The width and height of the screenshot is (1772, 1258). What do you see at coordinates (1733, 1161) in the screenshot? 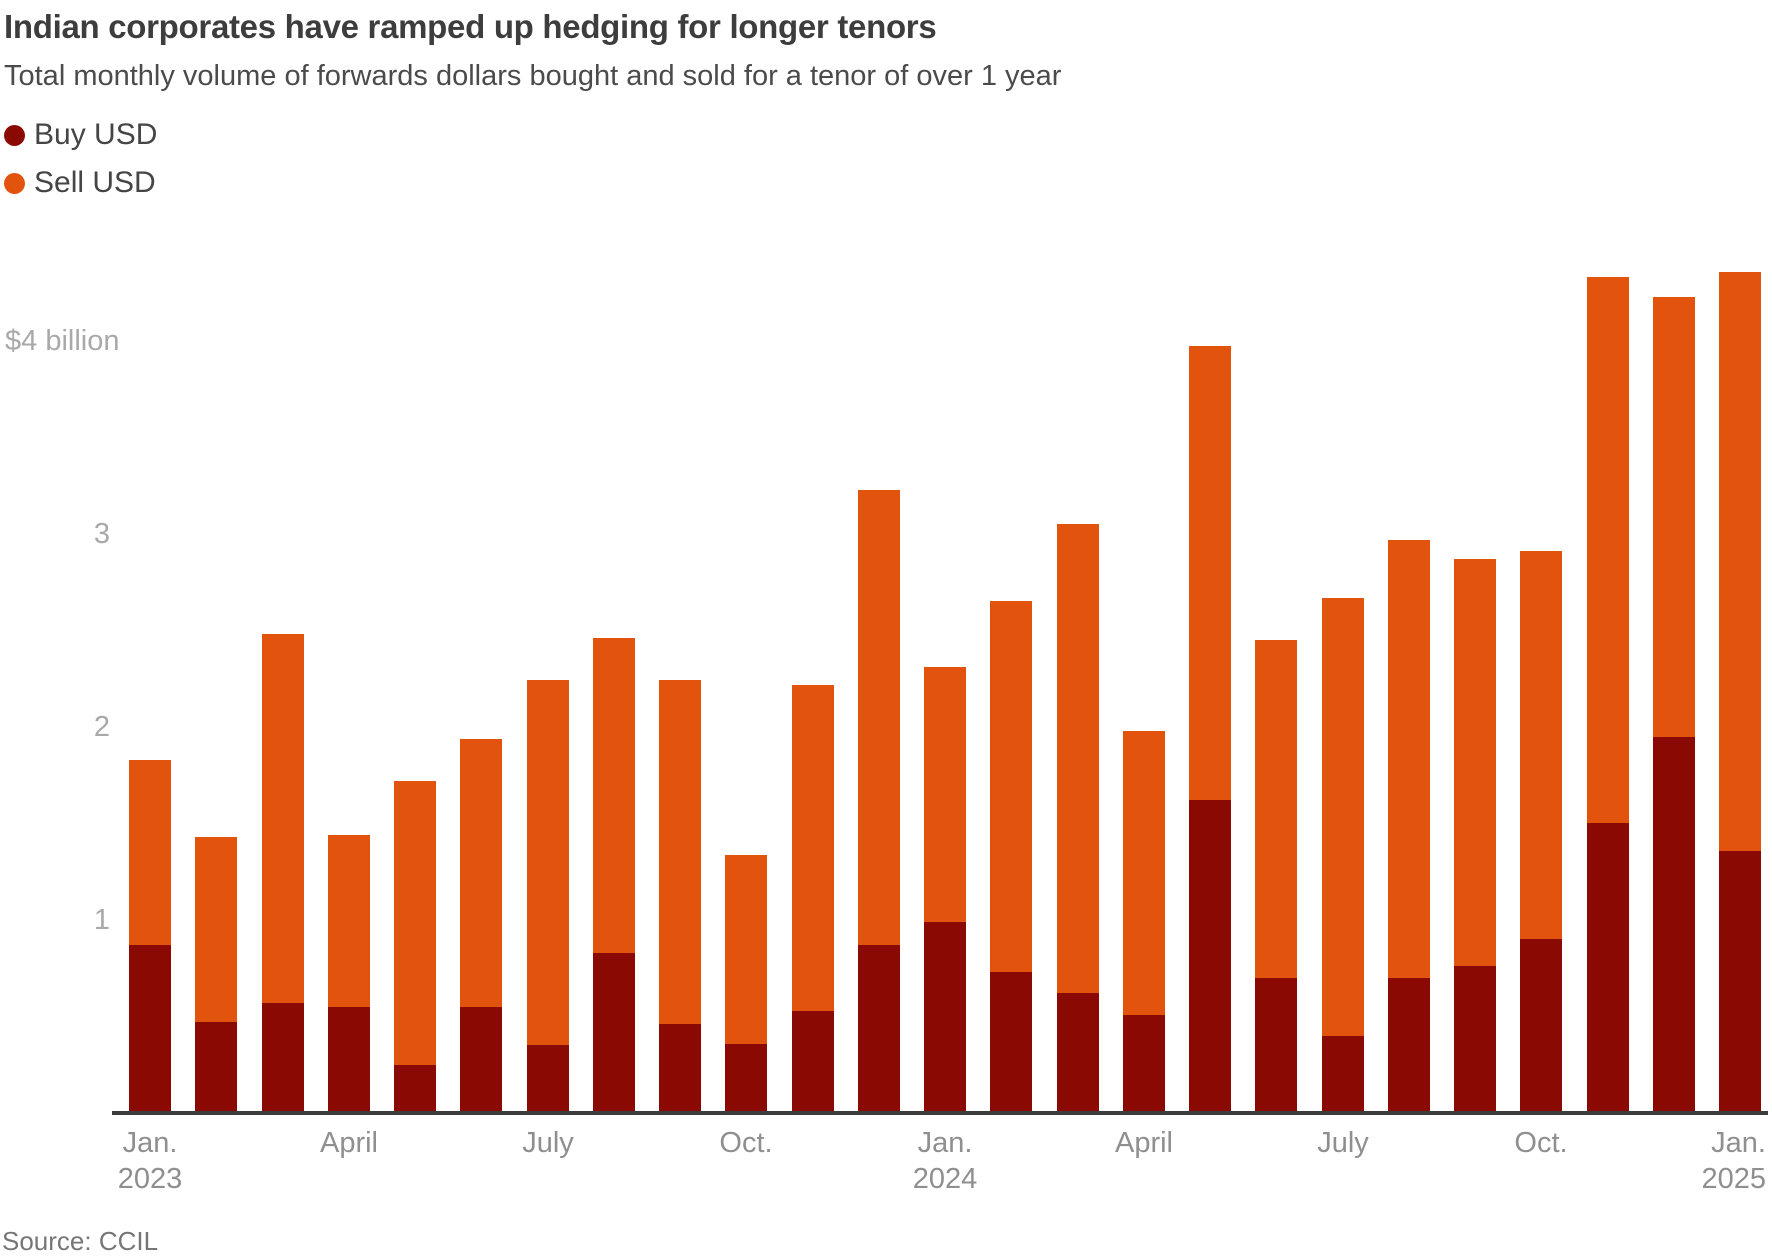
I see `x-axis-tick-label: Jan. 2025` at bounding box center [1733, 1161].